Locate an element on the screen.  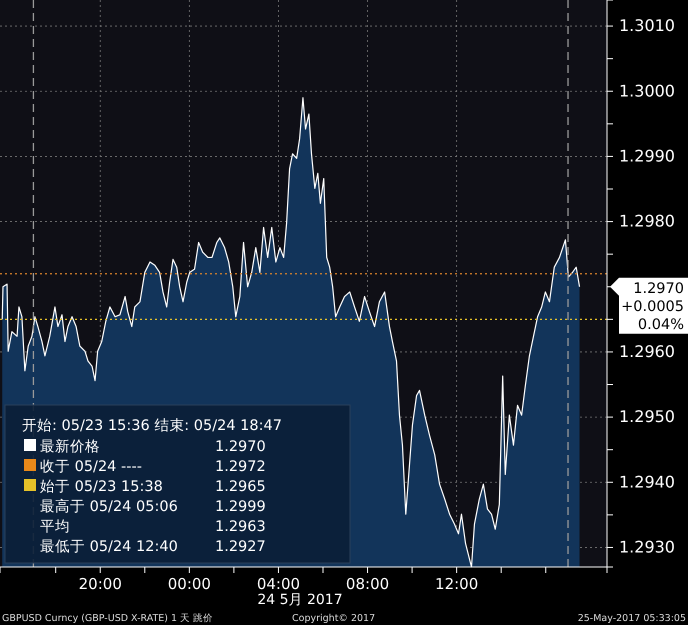
annotation: 1.2970 is located at coordinates (240, 447).